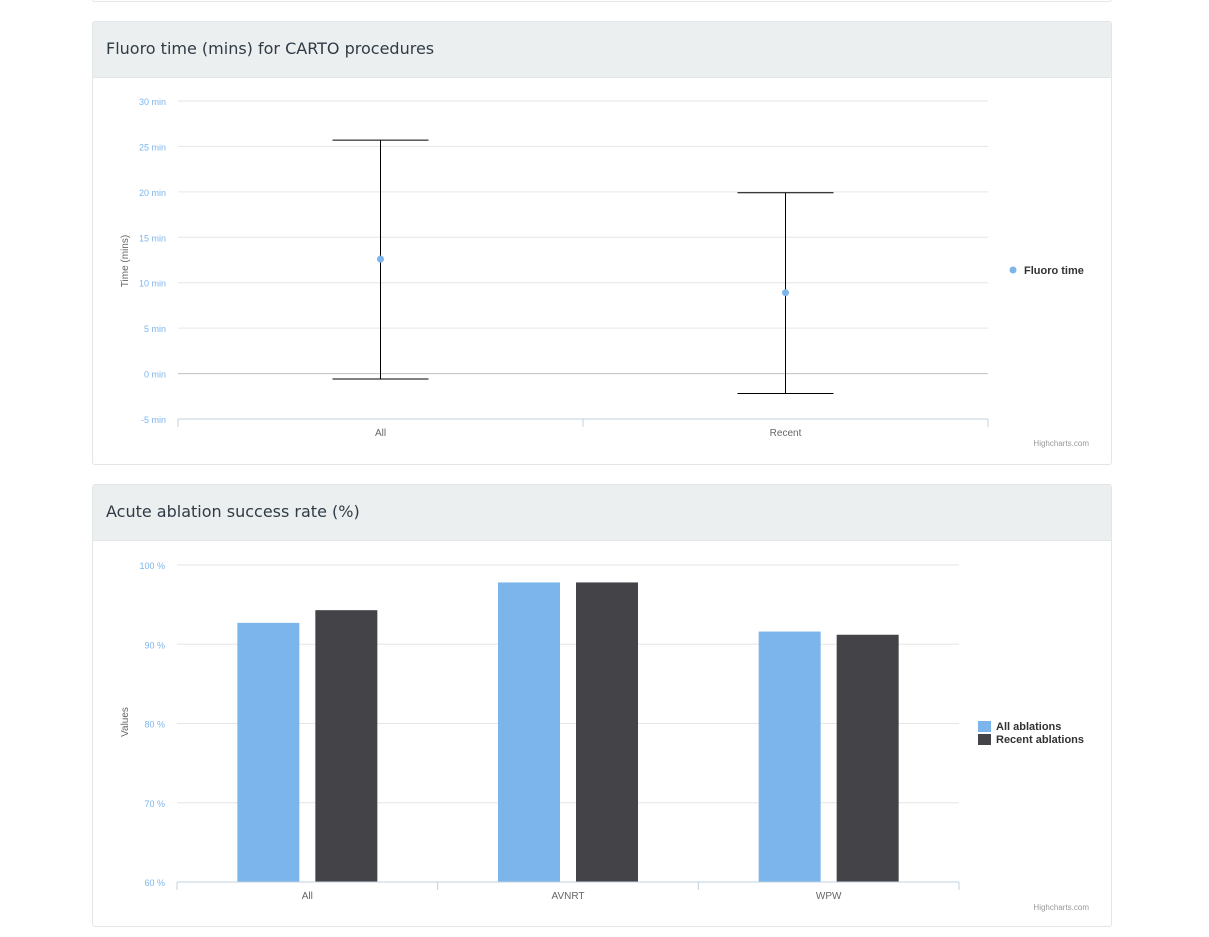 The height and width of the screenshot is (937, 1209). Describe the element at coordinates (153, 420) in the screenshot. I see `fluoro-y-tick-label: -5 min` at that location.